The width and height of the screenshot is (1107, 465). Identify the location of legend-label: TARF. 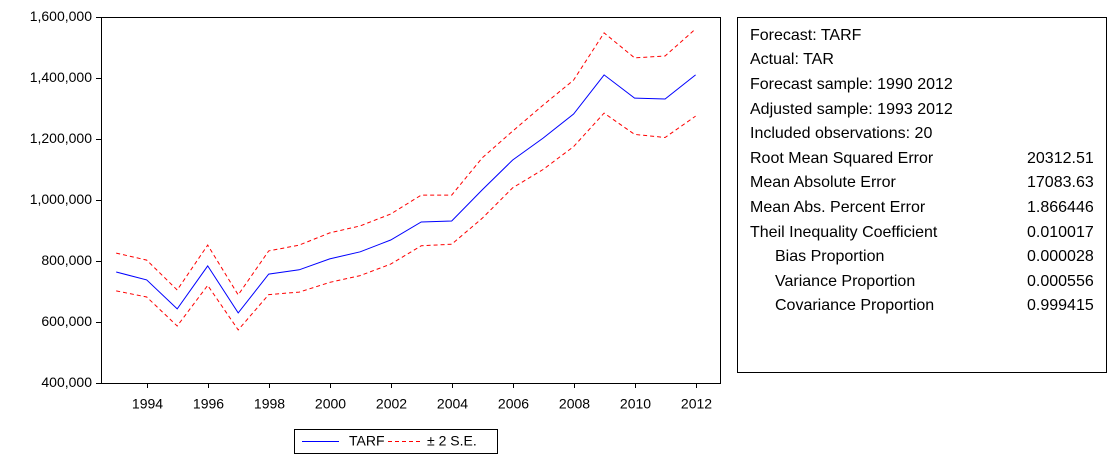
(367, 441).